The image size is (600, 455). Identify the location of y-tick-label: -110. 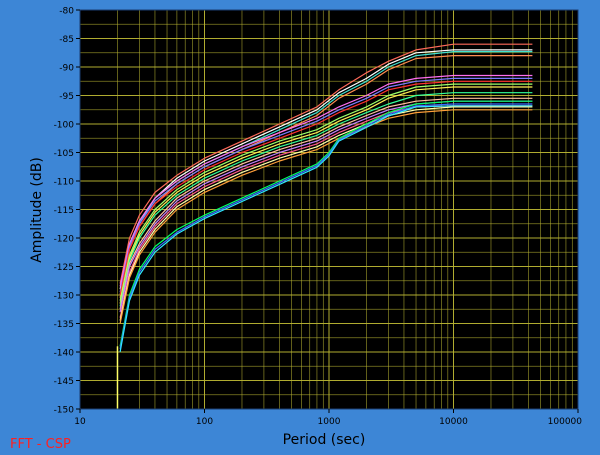
(64, 183).